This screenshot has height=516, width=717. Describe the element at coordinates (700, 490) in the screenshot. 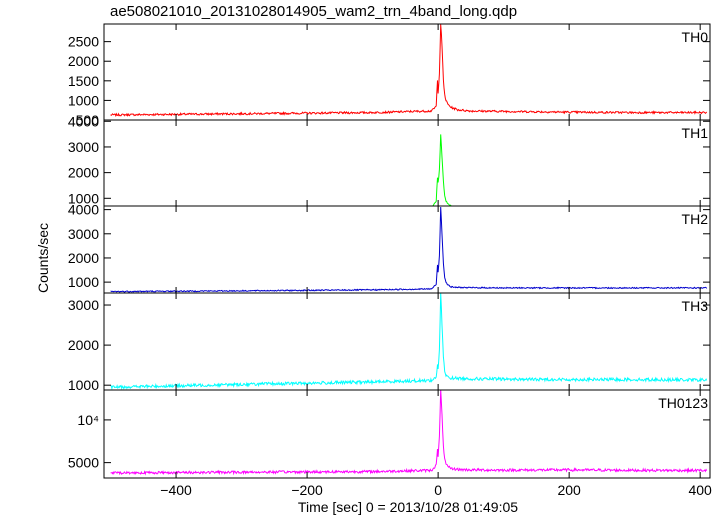

I see `x-tick-label: 400` at that location.